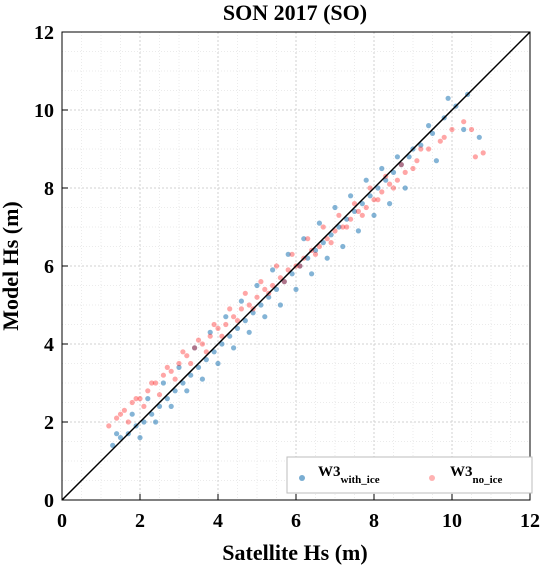 This screenshot has width=545, height=569. I want to click on y-tick-label: 10, so click(44, 111).